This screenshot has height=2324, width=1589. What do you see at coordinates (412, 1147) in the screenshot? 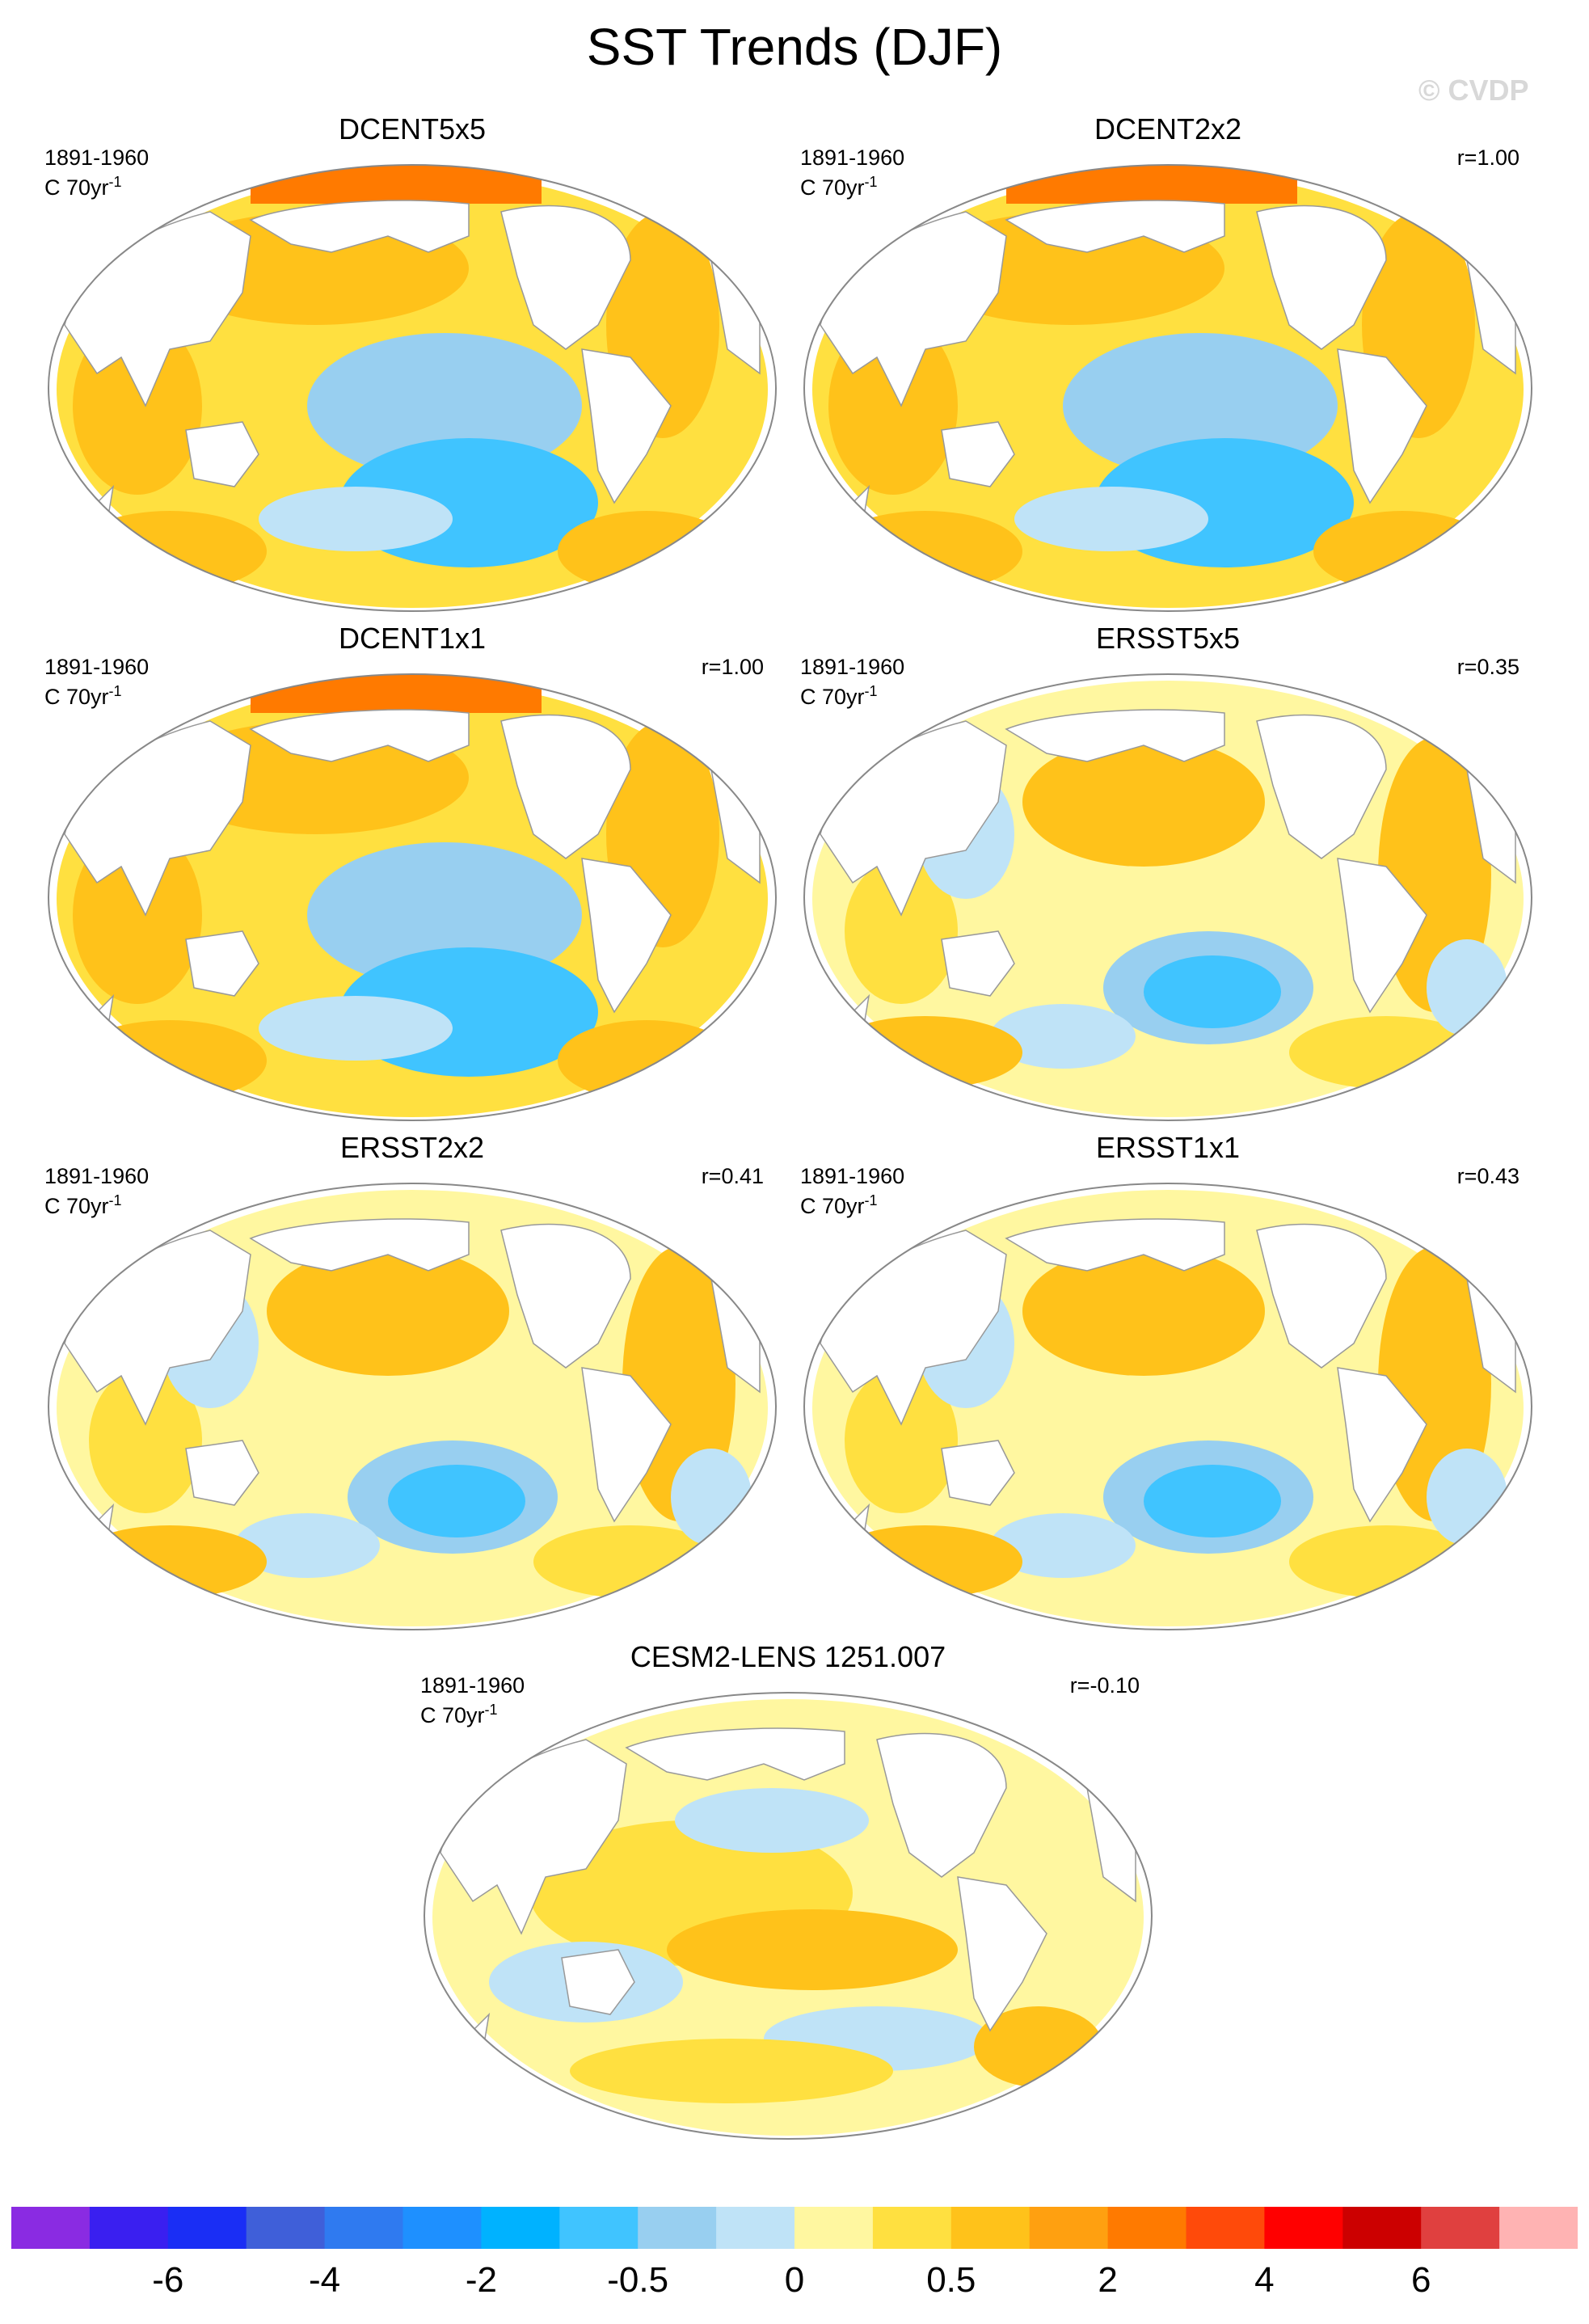
I see `panel-title: ERSST2x2` at bounding box center [412, 1147].